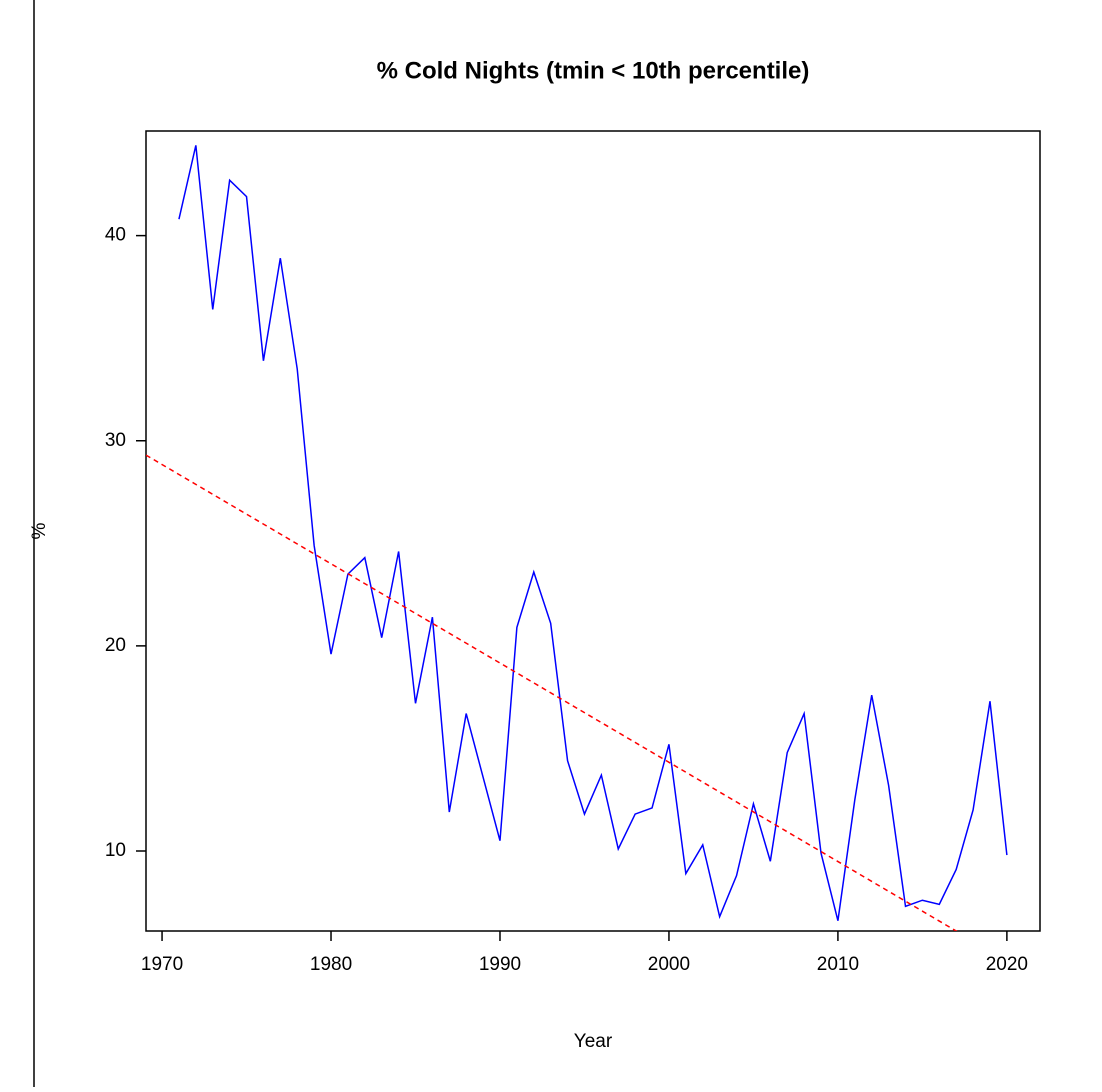  What do you see at coordinates (115, 440) in the screenshot?
I see `y-tick-label: 30` at bounding box center [115, 440].